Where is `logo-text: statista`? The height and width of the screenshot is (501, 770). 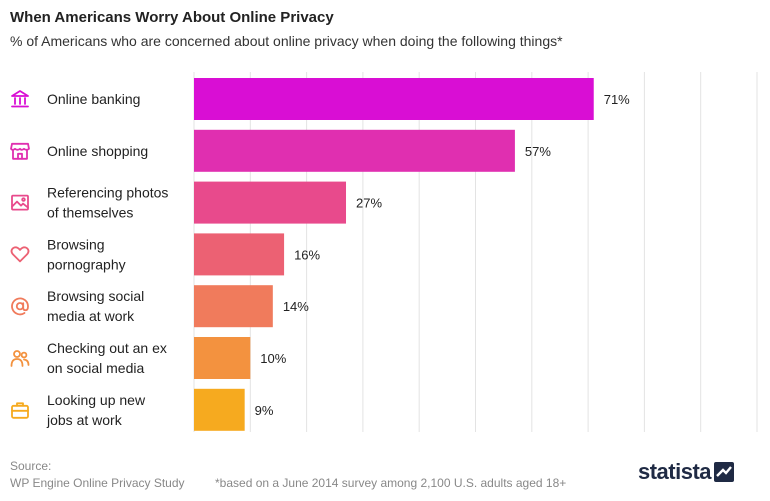 logo-text: statista is located at coordinates (675, 471).